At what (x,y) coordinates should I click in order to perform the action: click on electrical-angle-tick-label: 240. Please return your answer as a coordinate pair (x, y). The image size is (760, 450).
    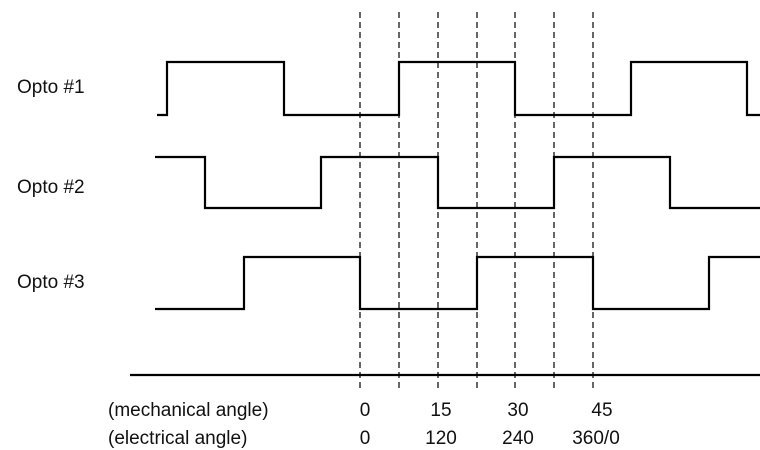
    Looking at the image, I should click on (518, 438).